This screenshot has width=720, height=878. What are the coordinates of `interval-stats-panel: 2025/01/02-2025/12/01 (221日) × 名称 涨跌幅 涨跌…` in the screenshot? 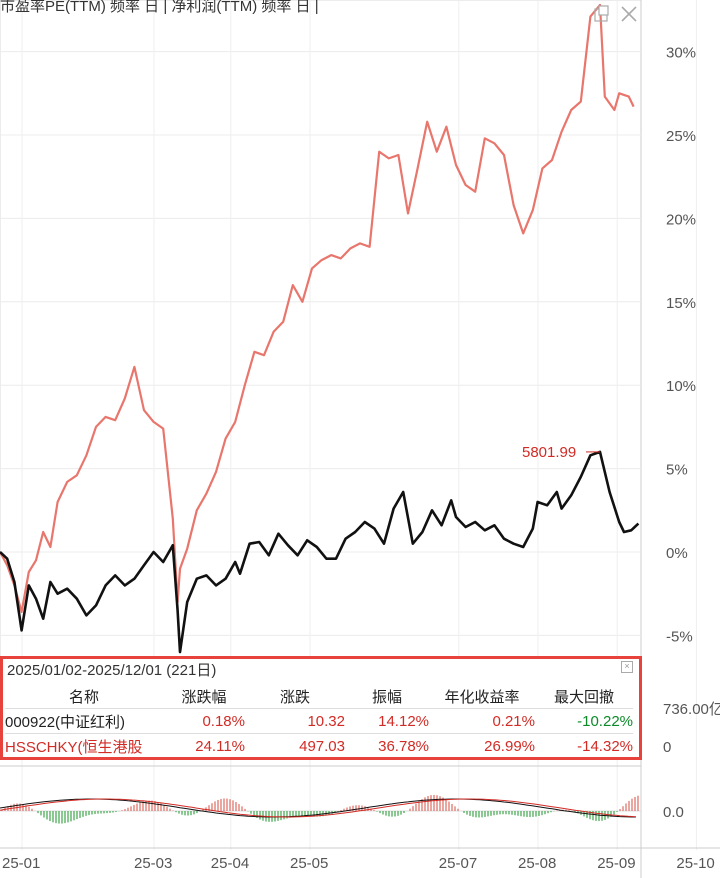 It's located at (321, 708).